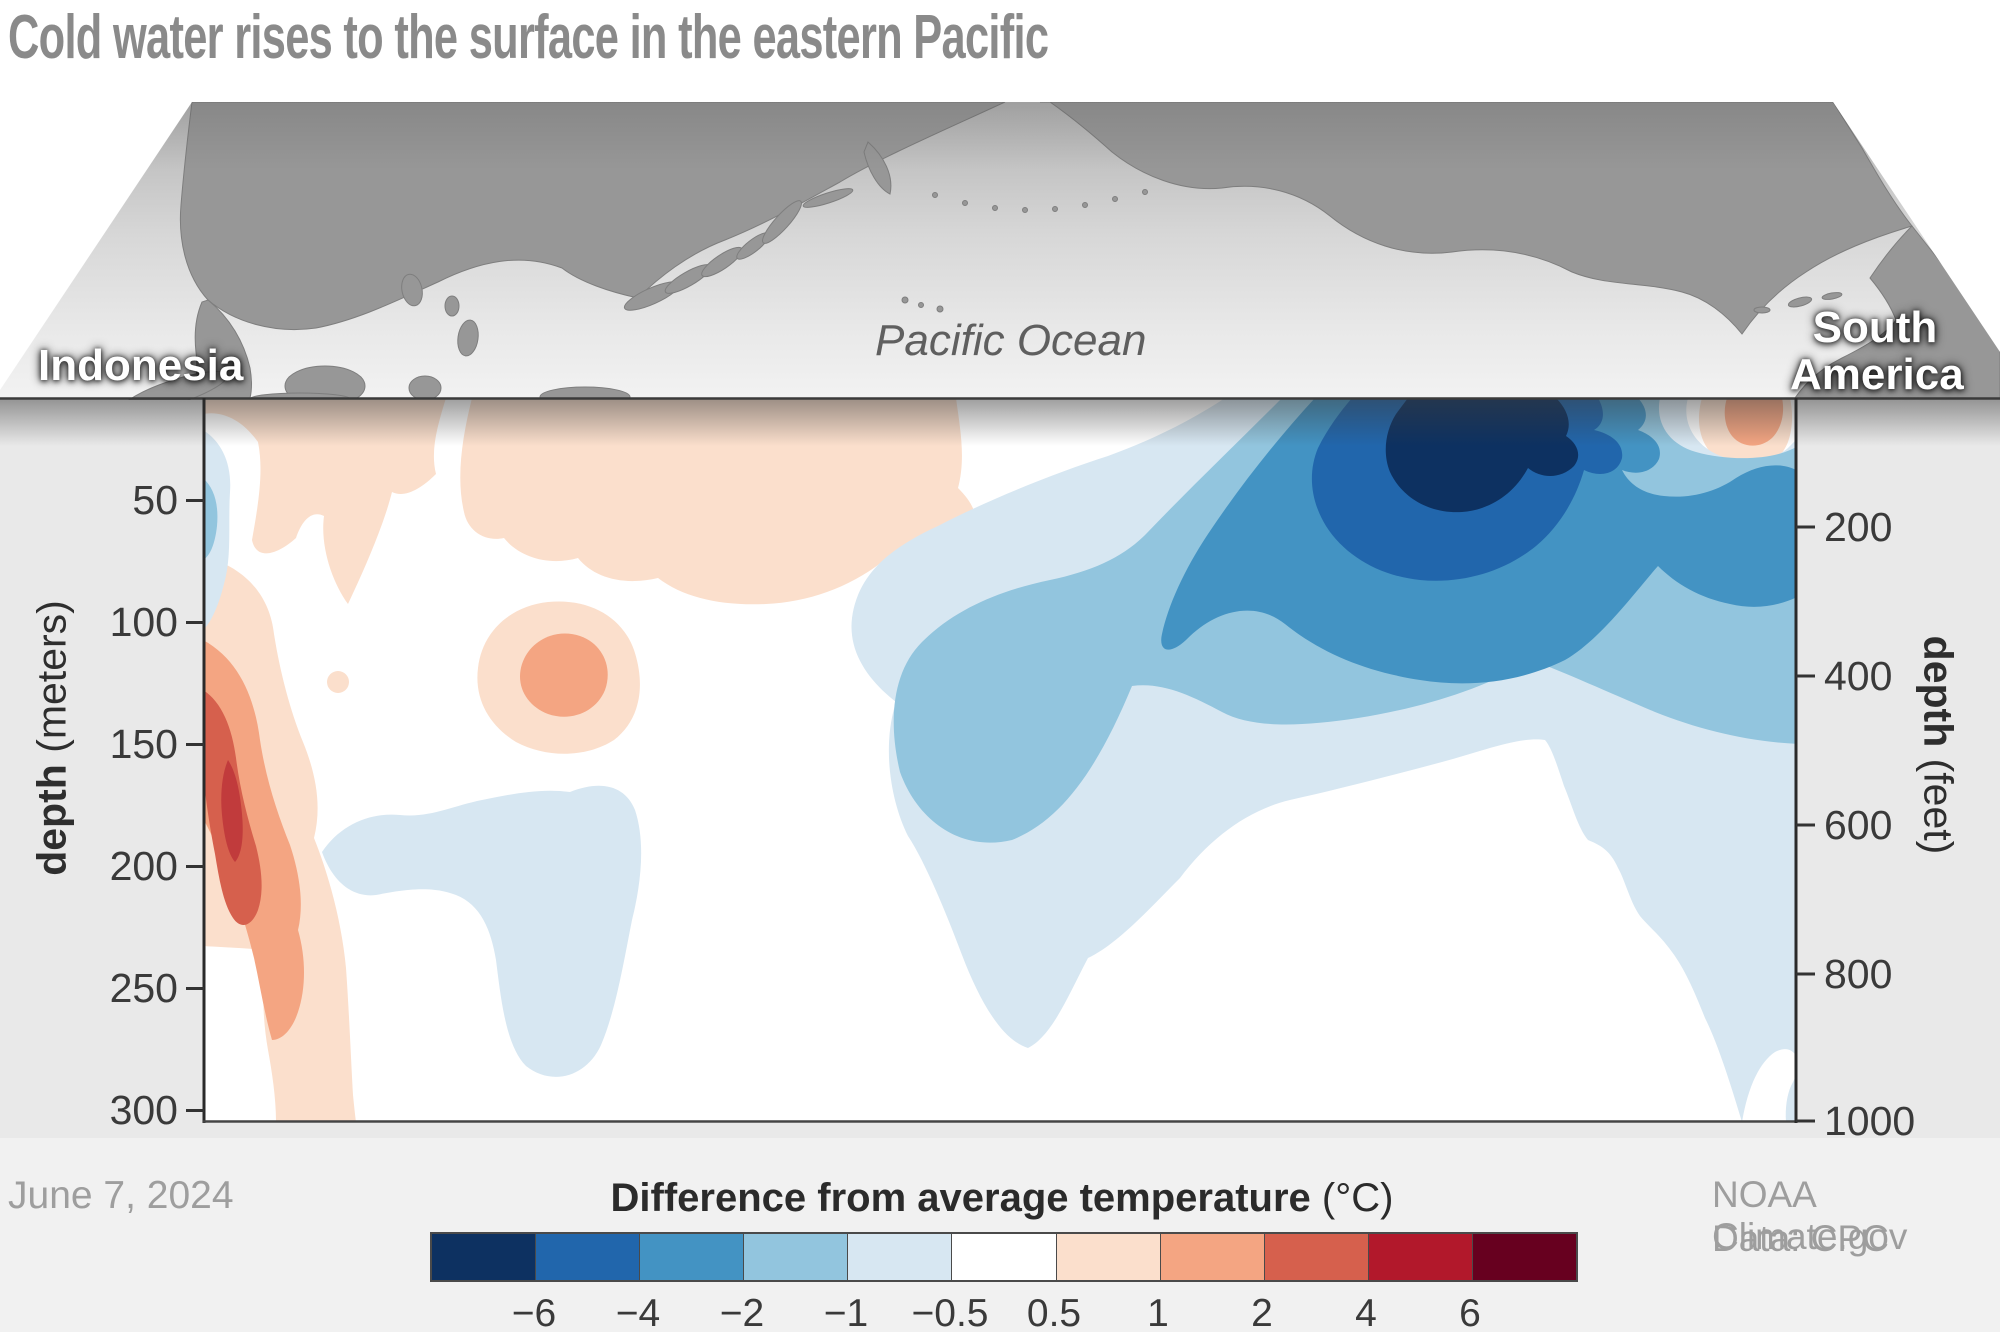 The image size is (2000, 1336). Describe the element at coordinates (1870, 1121) in the screenshot. I see `right-tick-1000: 1000` at that location.